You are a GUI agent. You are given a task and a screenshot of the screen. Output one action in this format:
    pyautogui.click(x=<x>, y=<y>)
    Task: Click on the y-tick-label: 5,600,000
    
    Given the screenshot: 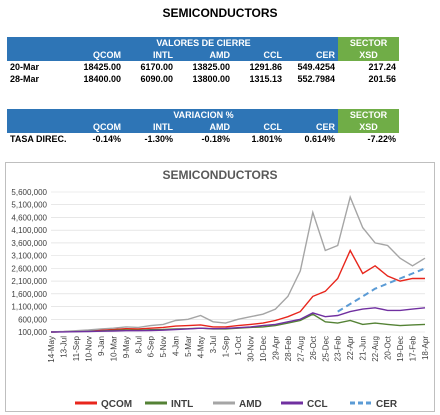 What is the action you would take?
    pyautogui.click(x=29, y=192)
    